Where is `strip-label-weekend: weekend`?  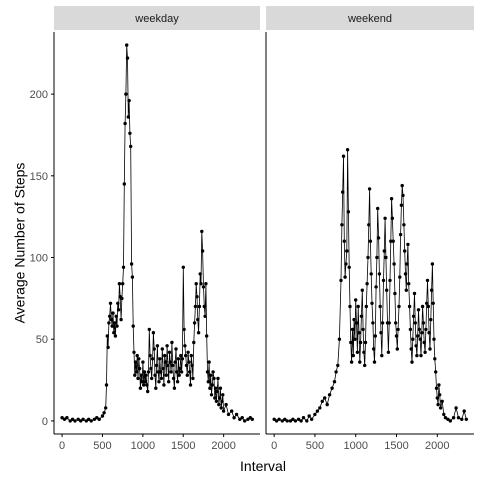
strip-label-weekend: weekend is located at coordinates (369, 19).